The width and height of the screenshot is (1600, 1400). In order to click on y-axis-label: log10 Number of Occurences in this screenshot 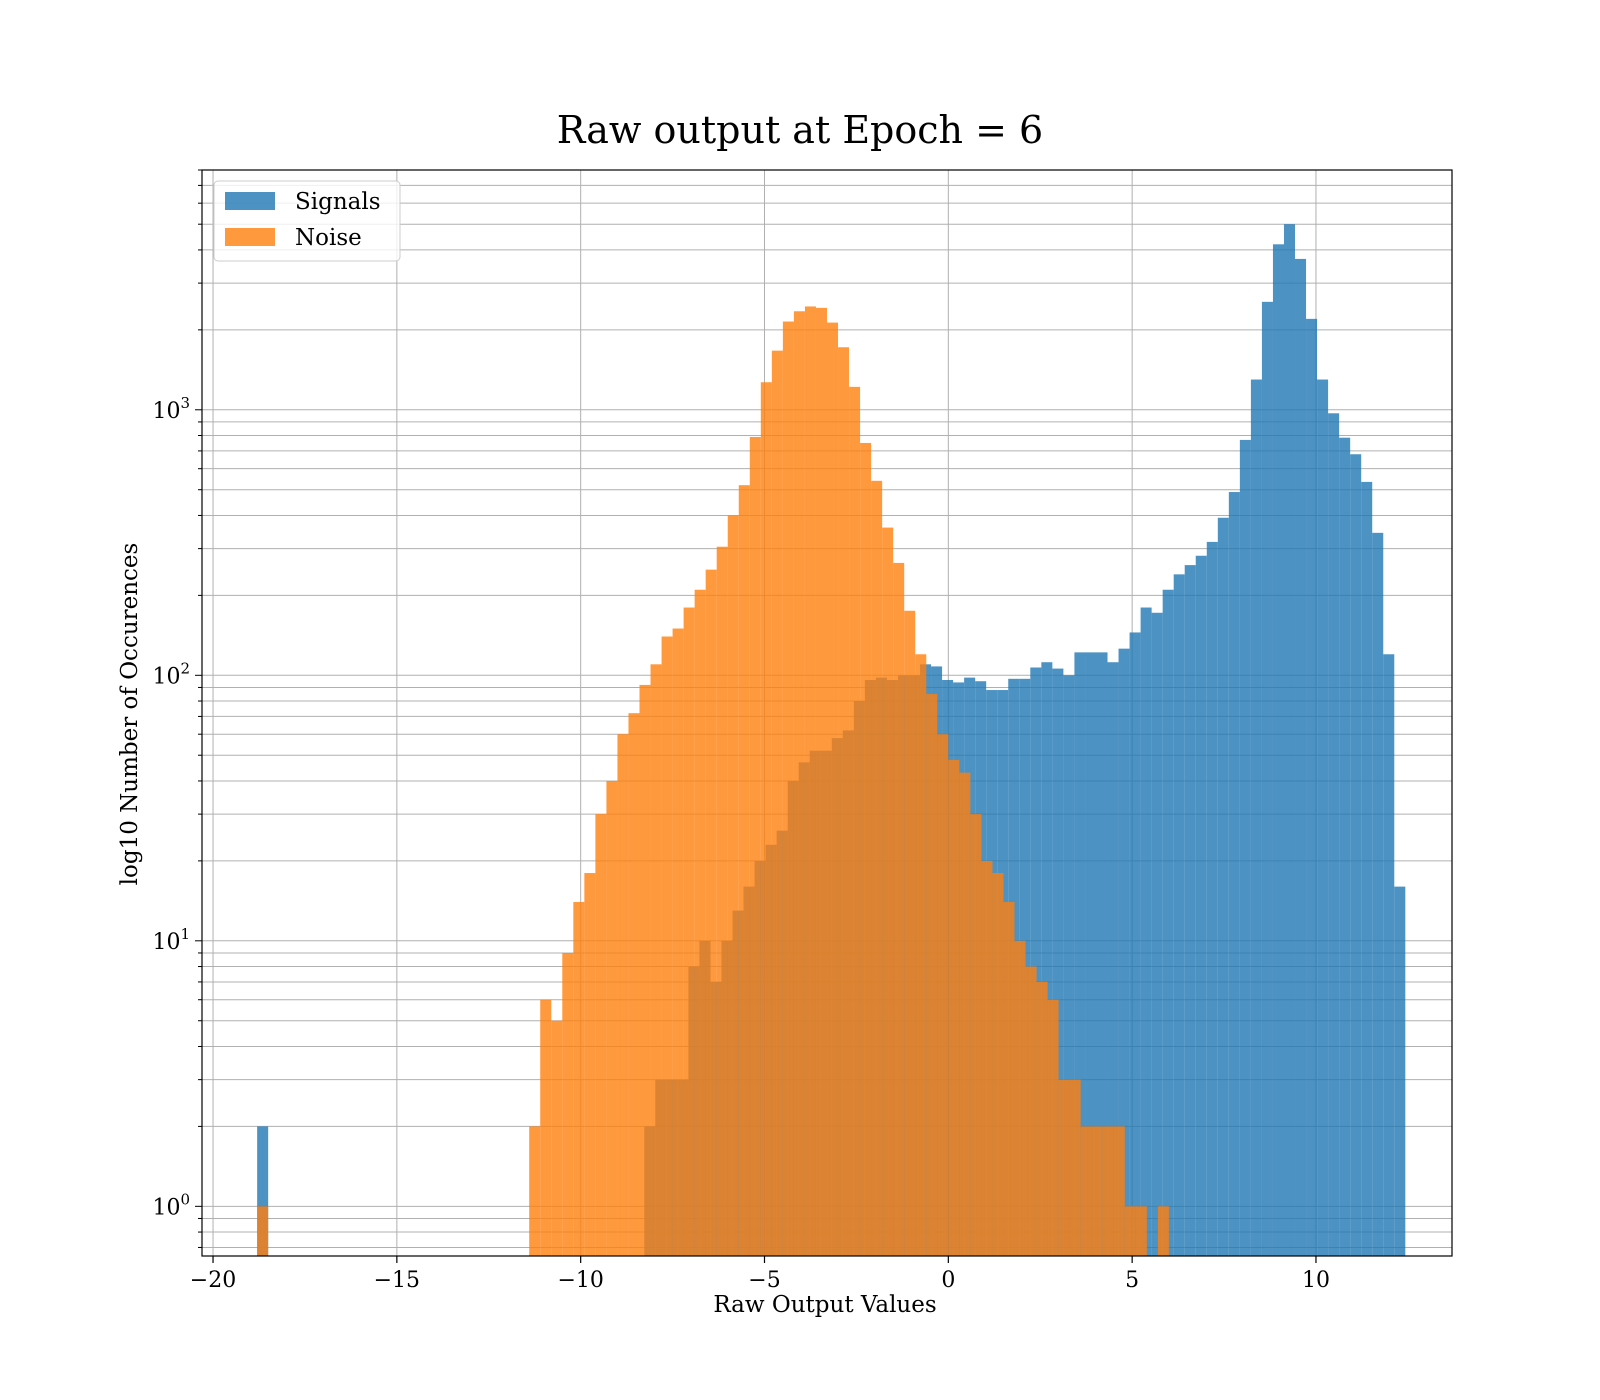, I will do `click(130, 714)`.